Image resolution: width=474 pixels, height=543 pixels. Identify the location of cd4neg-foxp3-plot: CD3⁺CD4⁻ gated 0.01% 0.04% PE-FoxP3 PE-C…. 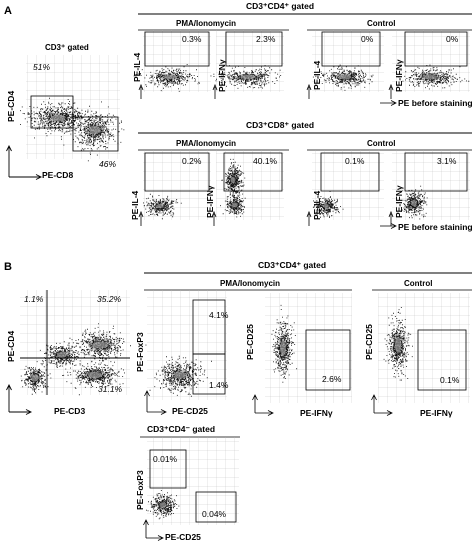
(187, 483).